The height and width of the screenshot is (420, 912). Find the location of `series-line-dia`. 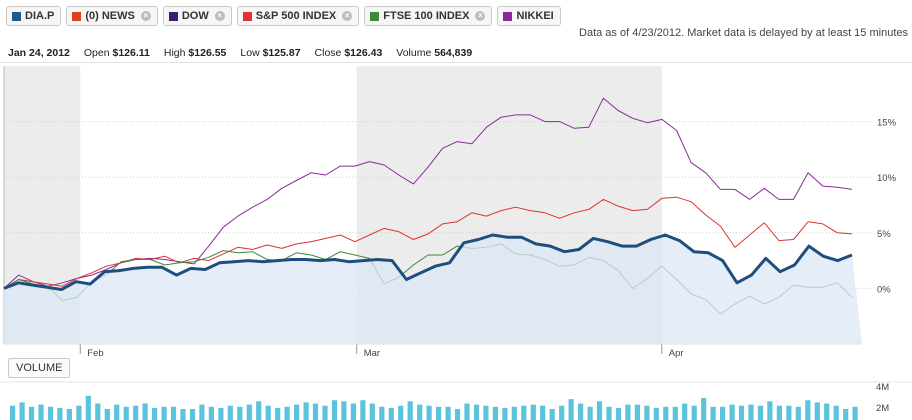

series-line-dia is located at coordinates (428, 262).